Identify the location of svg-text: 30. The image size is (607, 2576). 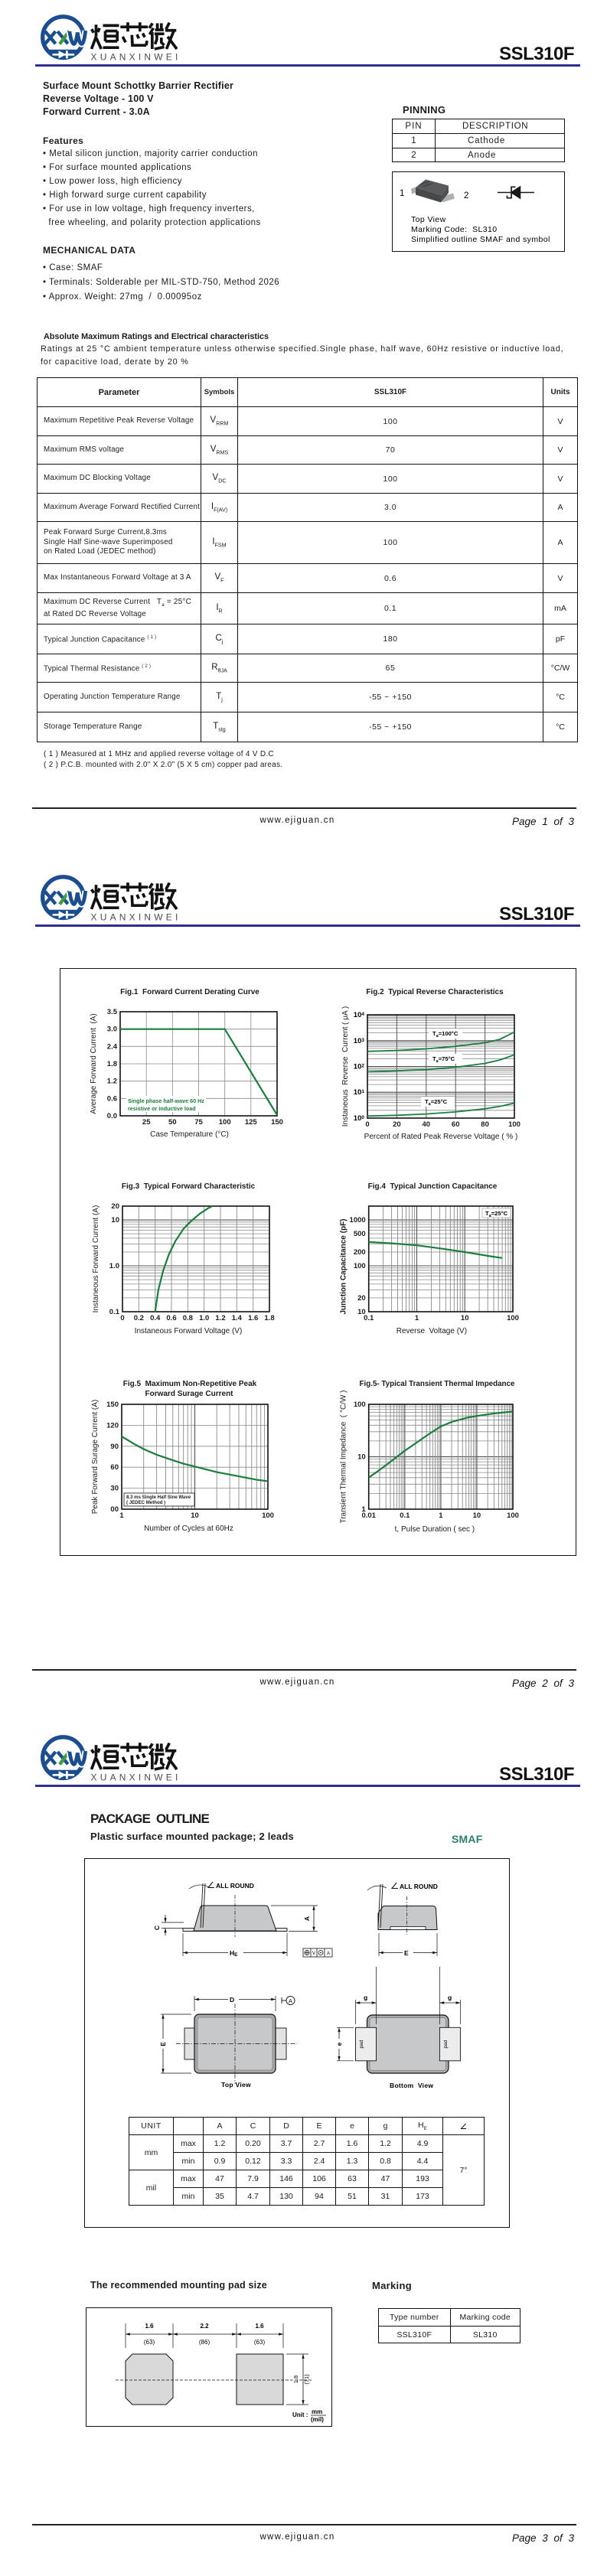
(115, 1489).